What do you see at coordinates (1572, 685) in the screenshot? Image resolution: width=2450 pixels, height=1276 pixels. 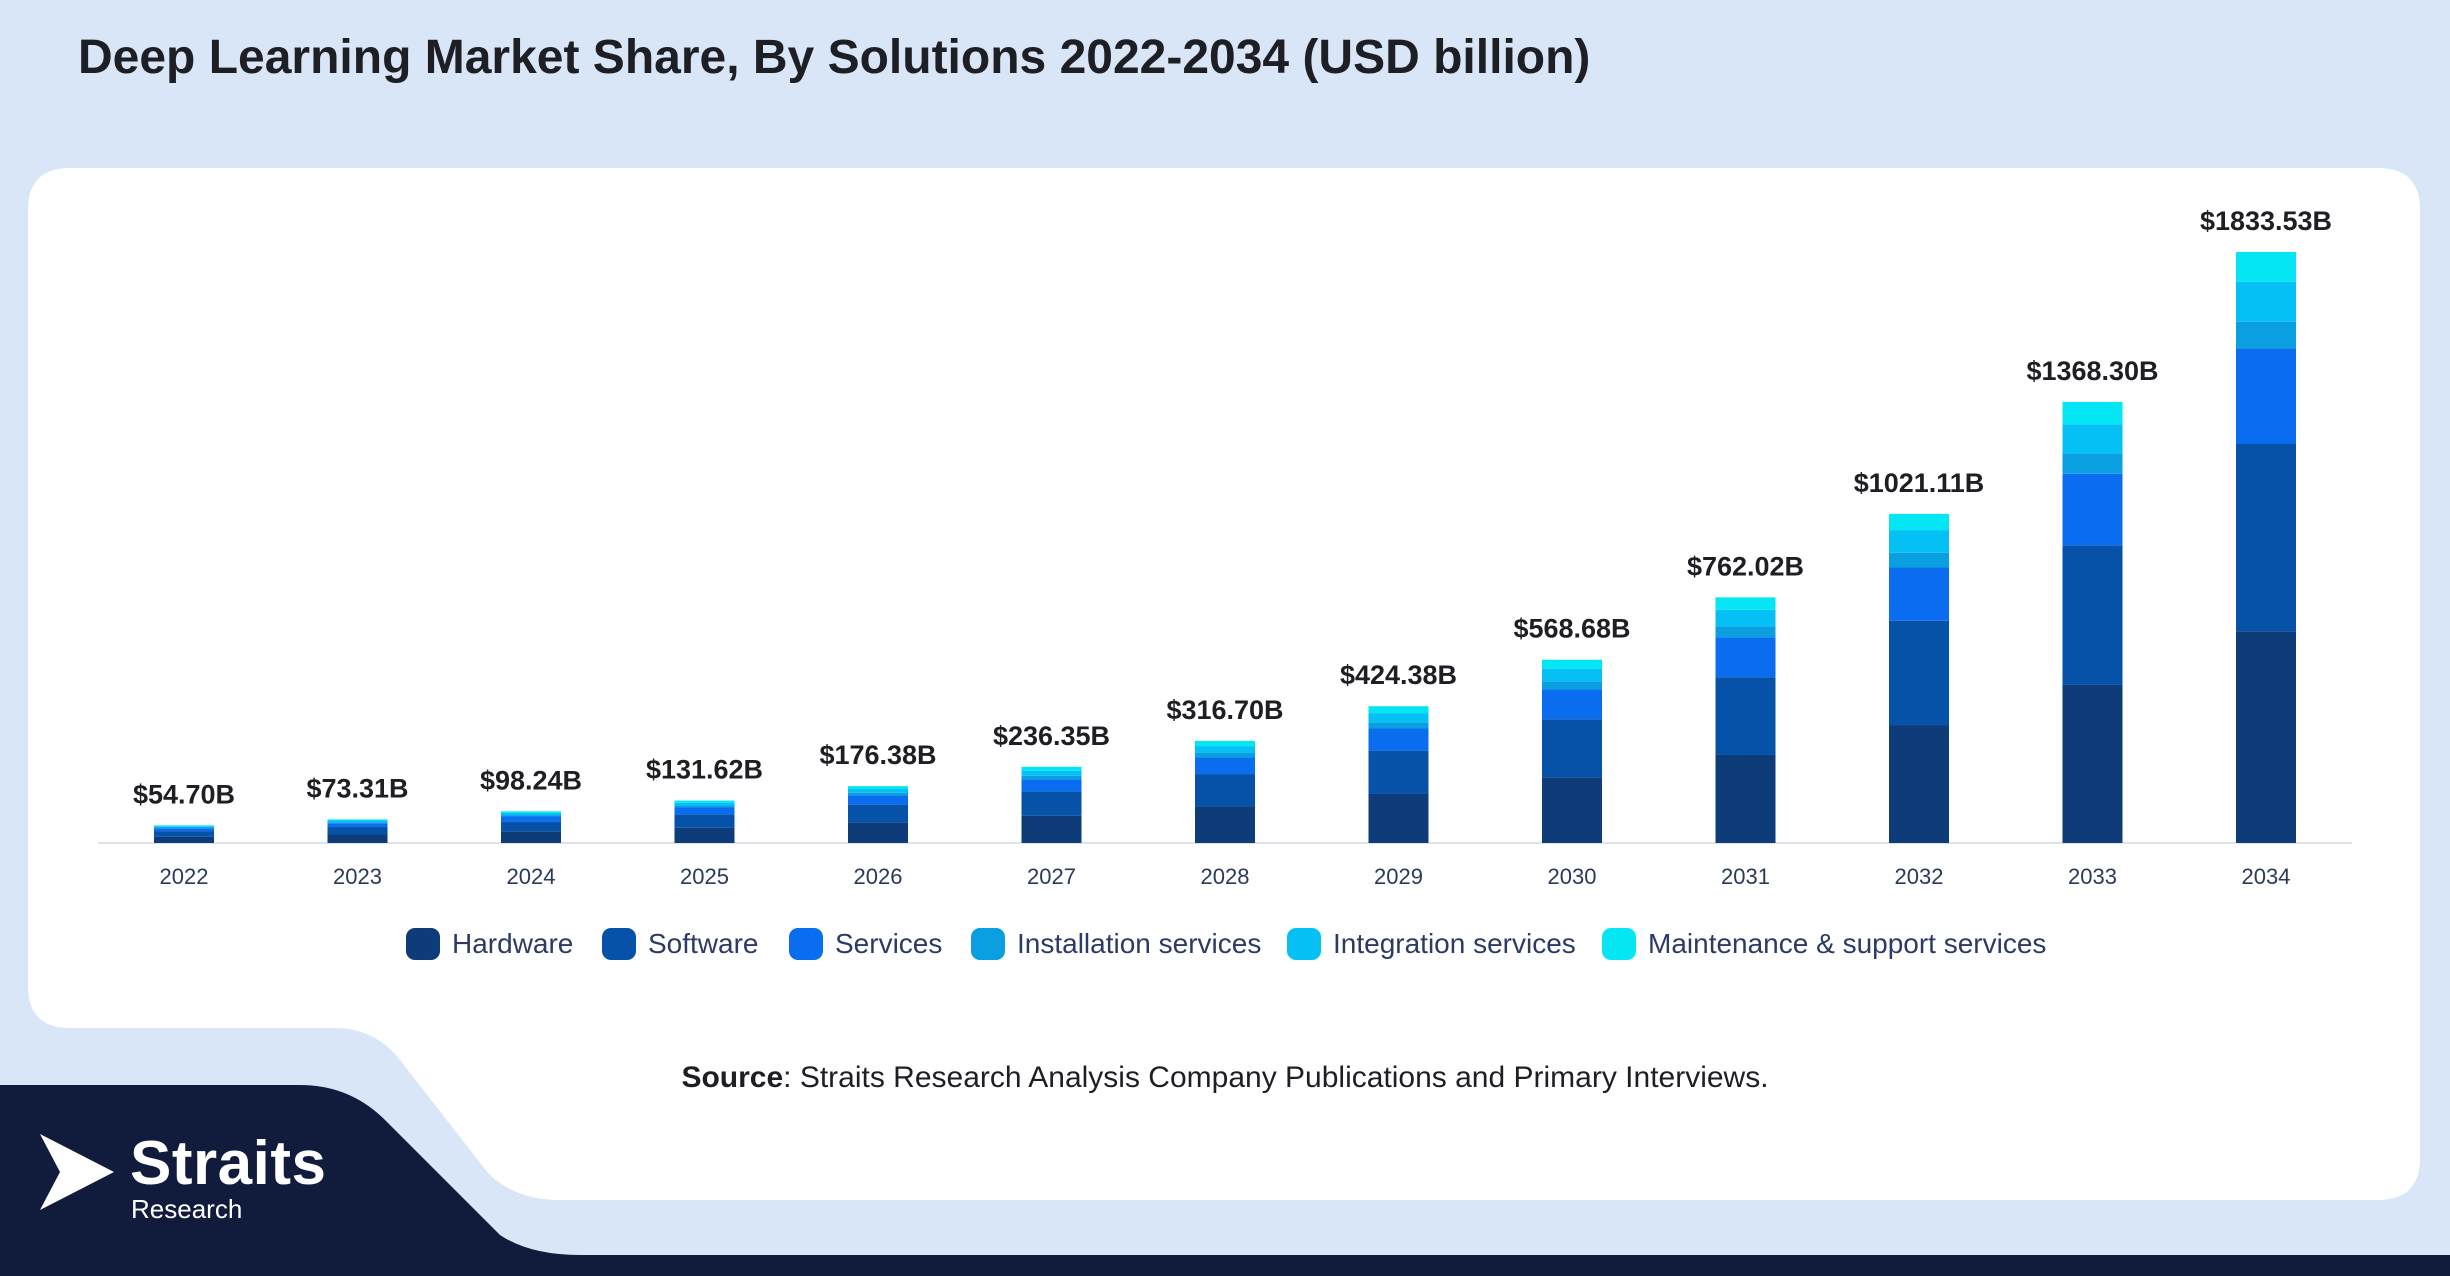 I see `bar-segment-2030-installation-services` at bounding box center [1572, 685].